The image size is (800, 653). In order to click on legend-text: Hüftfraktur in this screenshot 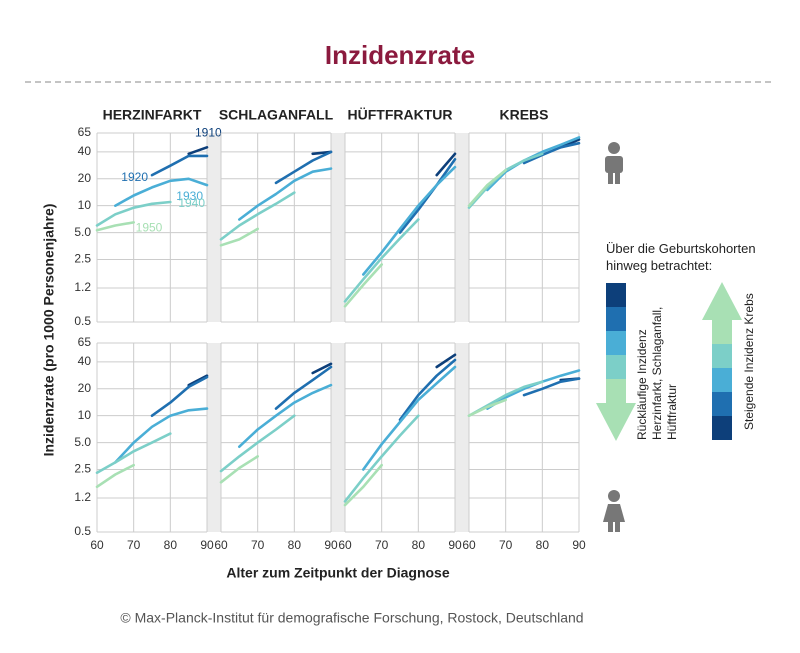, I will do `click(672, 412)`.